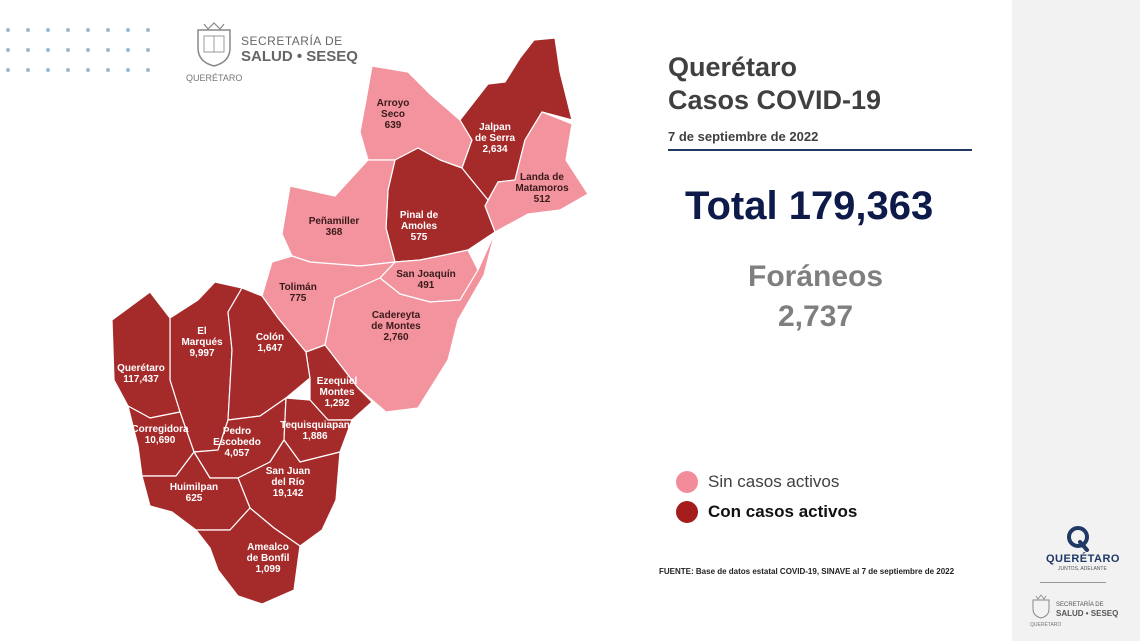 This screenshot has width=1140, height=641. I want to click on agency-line1: SECRETARÍA DE, so click(292, 41).